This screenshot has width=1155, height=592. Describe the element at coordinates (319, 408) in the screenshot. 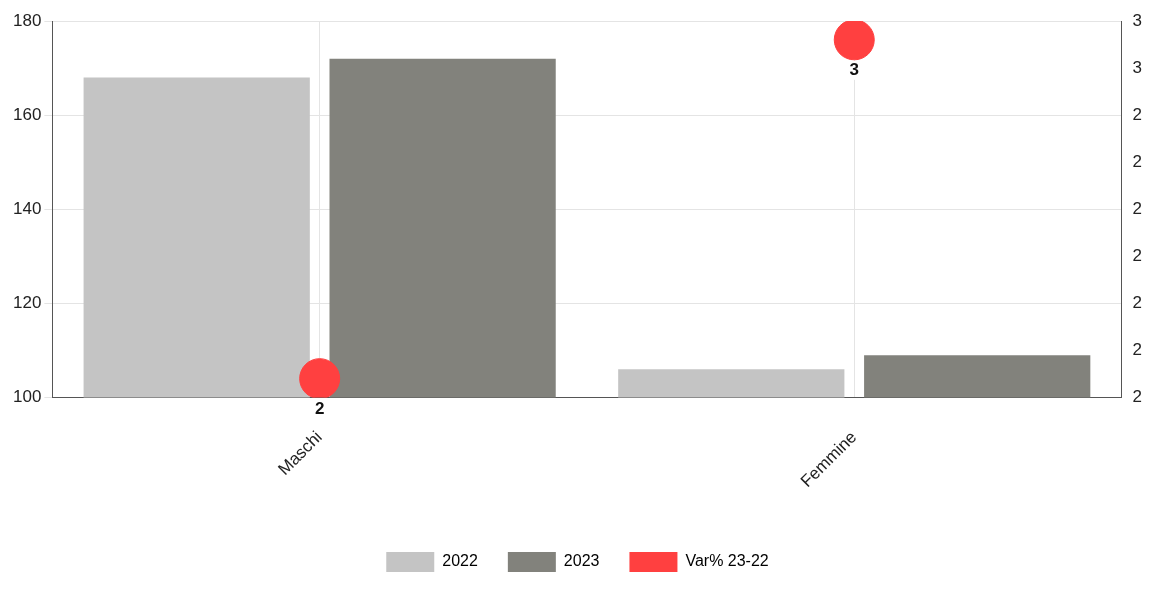

I see `data-label: 2` at that location.